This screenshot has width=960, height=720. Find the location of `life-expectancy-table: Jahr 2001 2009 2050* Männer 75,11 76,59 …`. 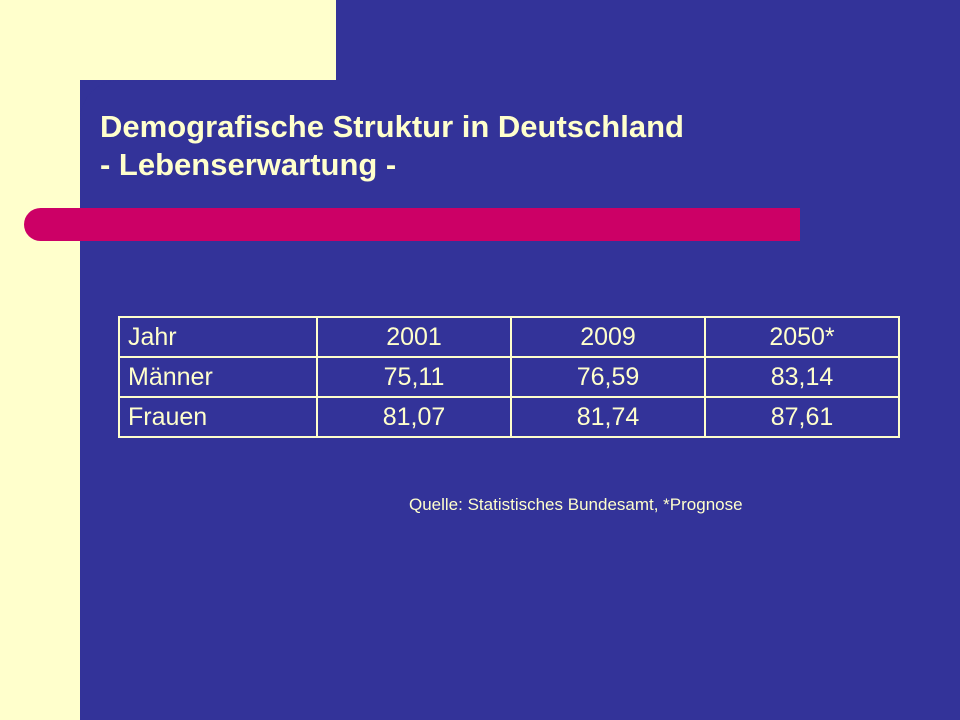

life-expectancy-table: Jahr 2001 2009 2050* Männer 75,11 76,59 … is located at coordinates (509, 377).